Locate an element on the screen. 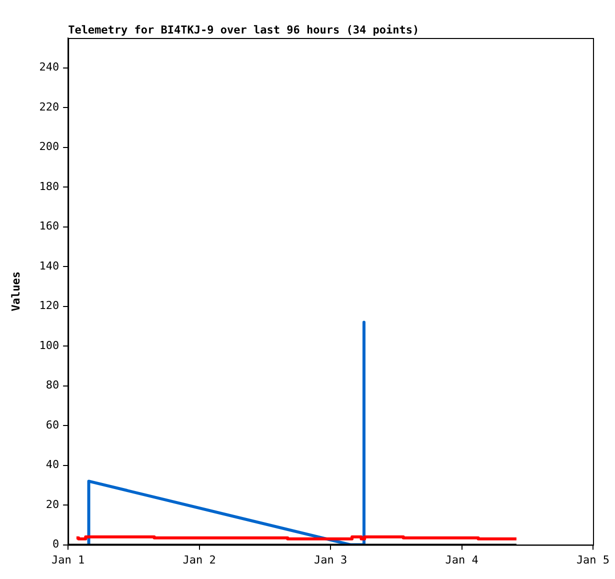  y-axis-title: Values is located at coordinates (15, 292).